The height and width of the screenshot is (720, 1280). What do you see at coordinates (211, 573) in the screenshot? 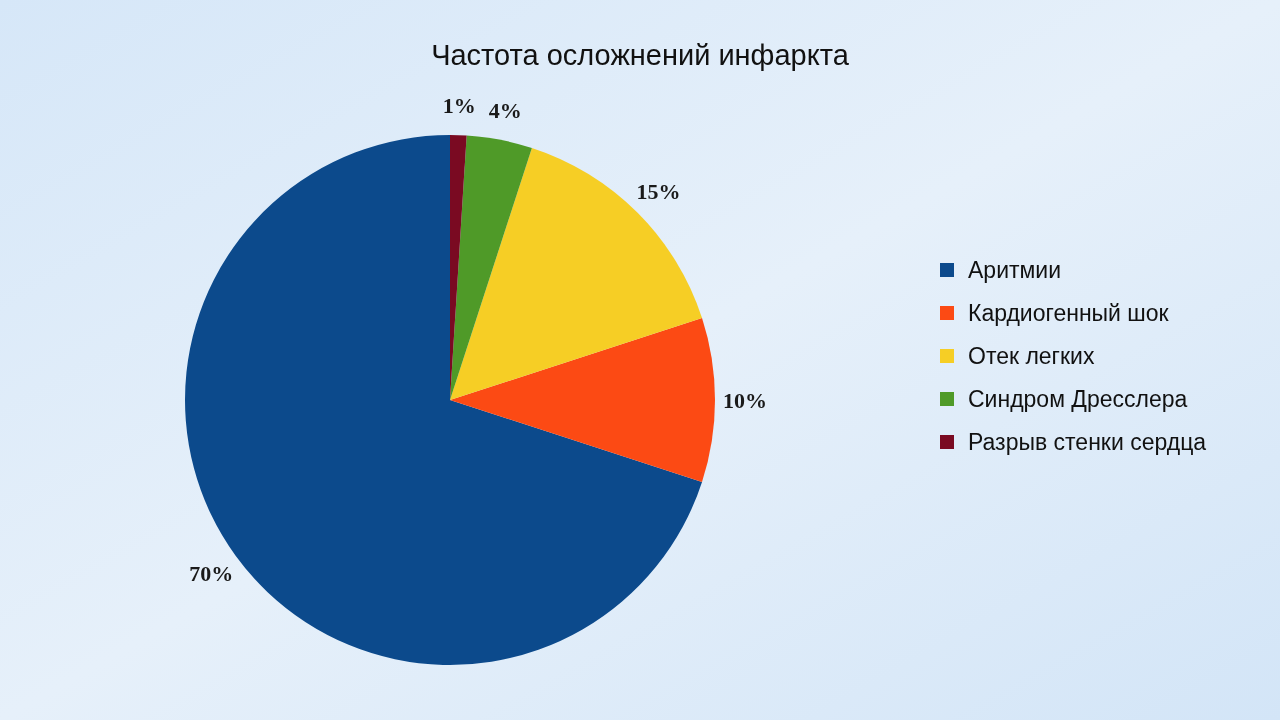
I see `data-label: 70%` at bounding box center [211, 573].